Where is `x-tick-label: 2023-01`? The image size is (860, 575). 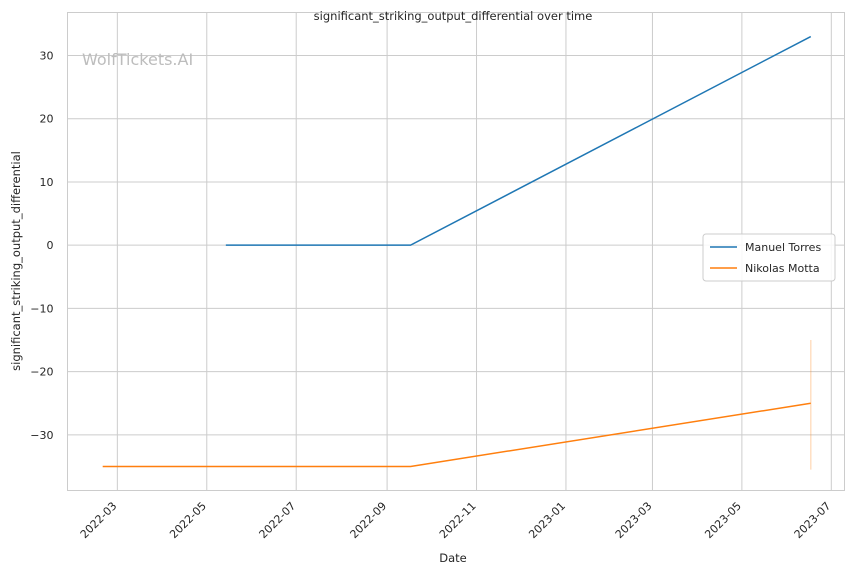 x-tick-label: 2023-01 is located at coordinates (547, 520).